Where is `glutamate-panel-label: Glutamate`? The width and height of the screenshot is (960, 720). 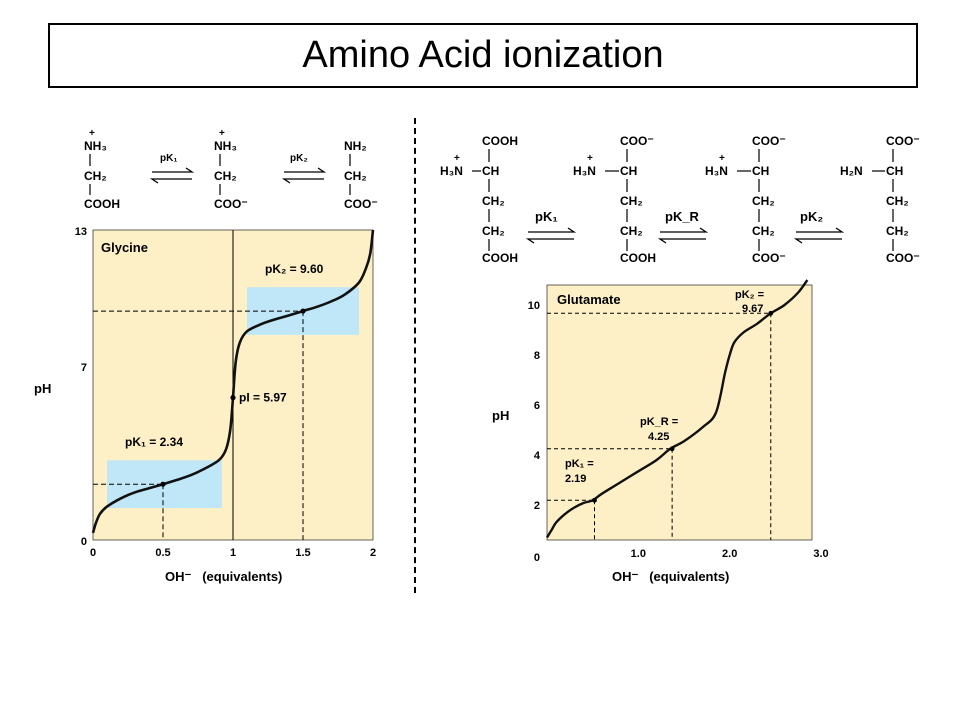
glutamate-panel-label: Glutamate is located at coordinates (589, 299).